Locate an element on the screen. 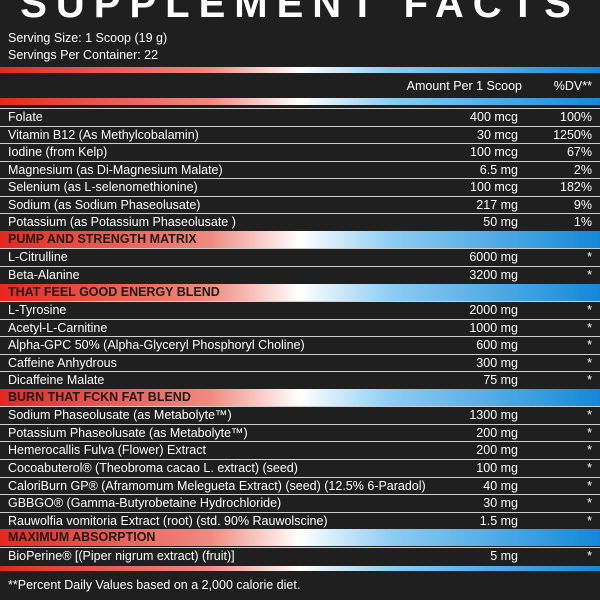 The image size is (600, 600). ingredient-name: Hemerocallis Fulva (Flower) Extract is located at coordinates (107, 450).